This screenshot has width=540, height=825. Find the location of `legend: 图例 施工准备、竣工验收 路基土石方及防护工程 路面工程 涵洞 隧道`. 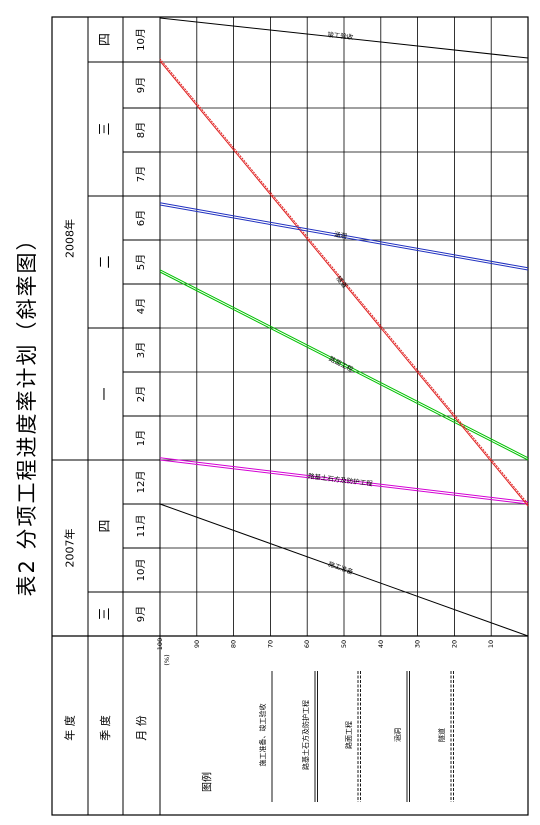

legend: 图例 施工准备、竣工验收 路基土石方及防护工程 路面工程 涵洞 隧道 is located at coordinates (327, 736).